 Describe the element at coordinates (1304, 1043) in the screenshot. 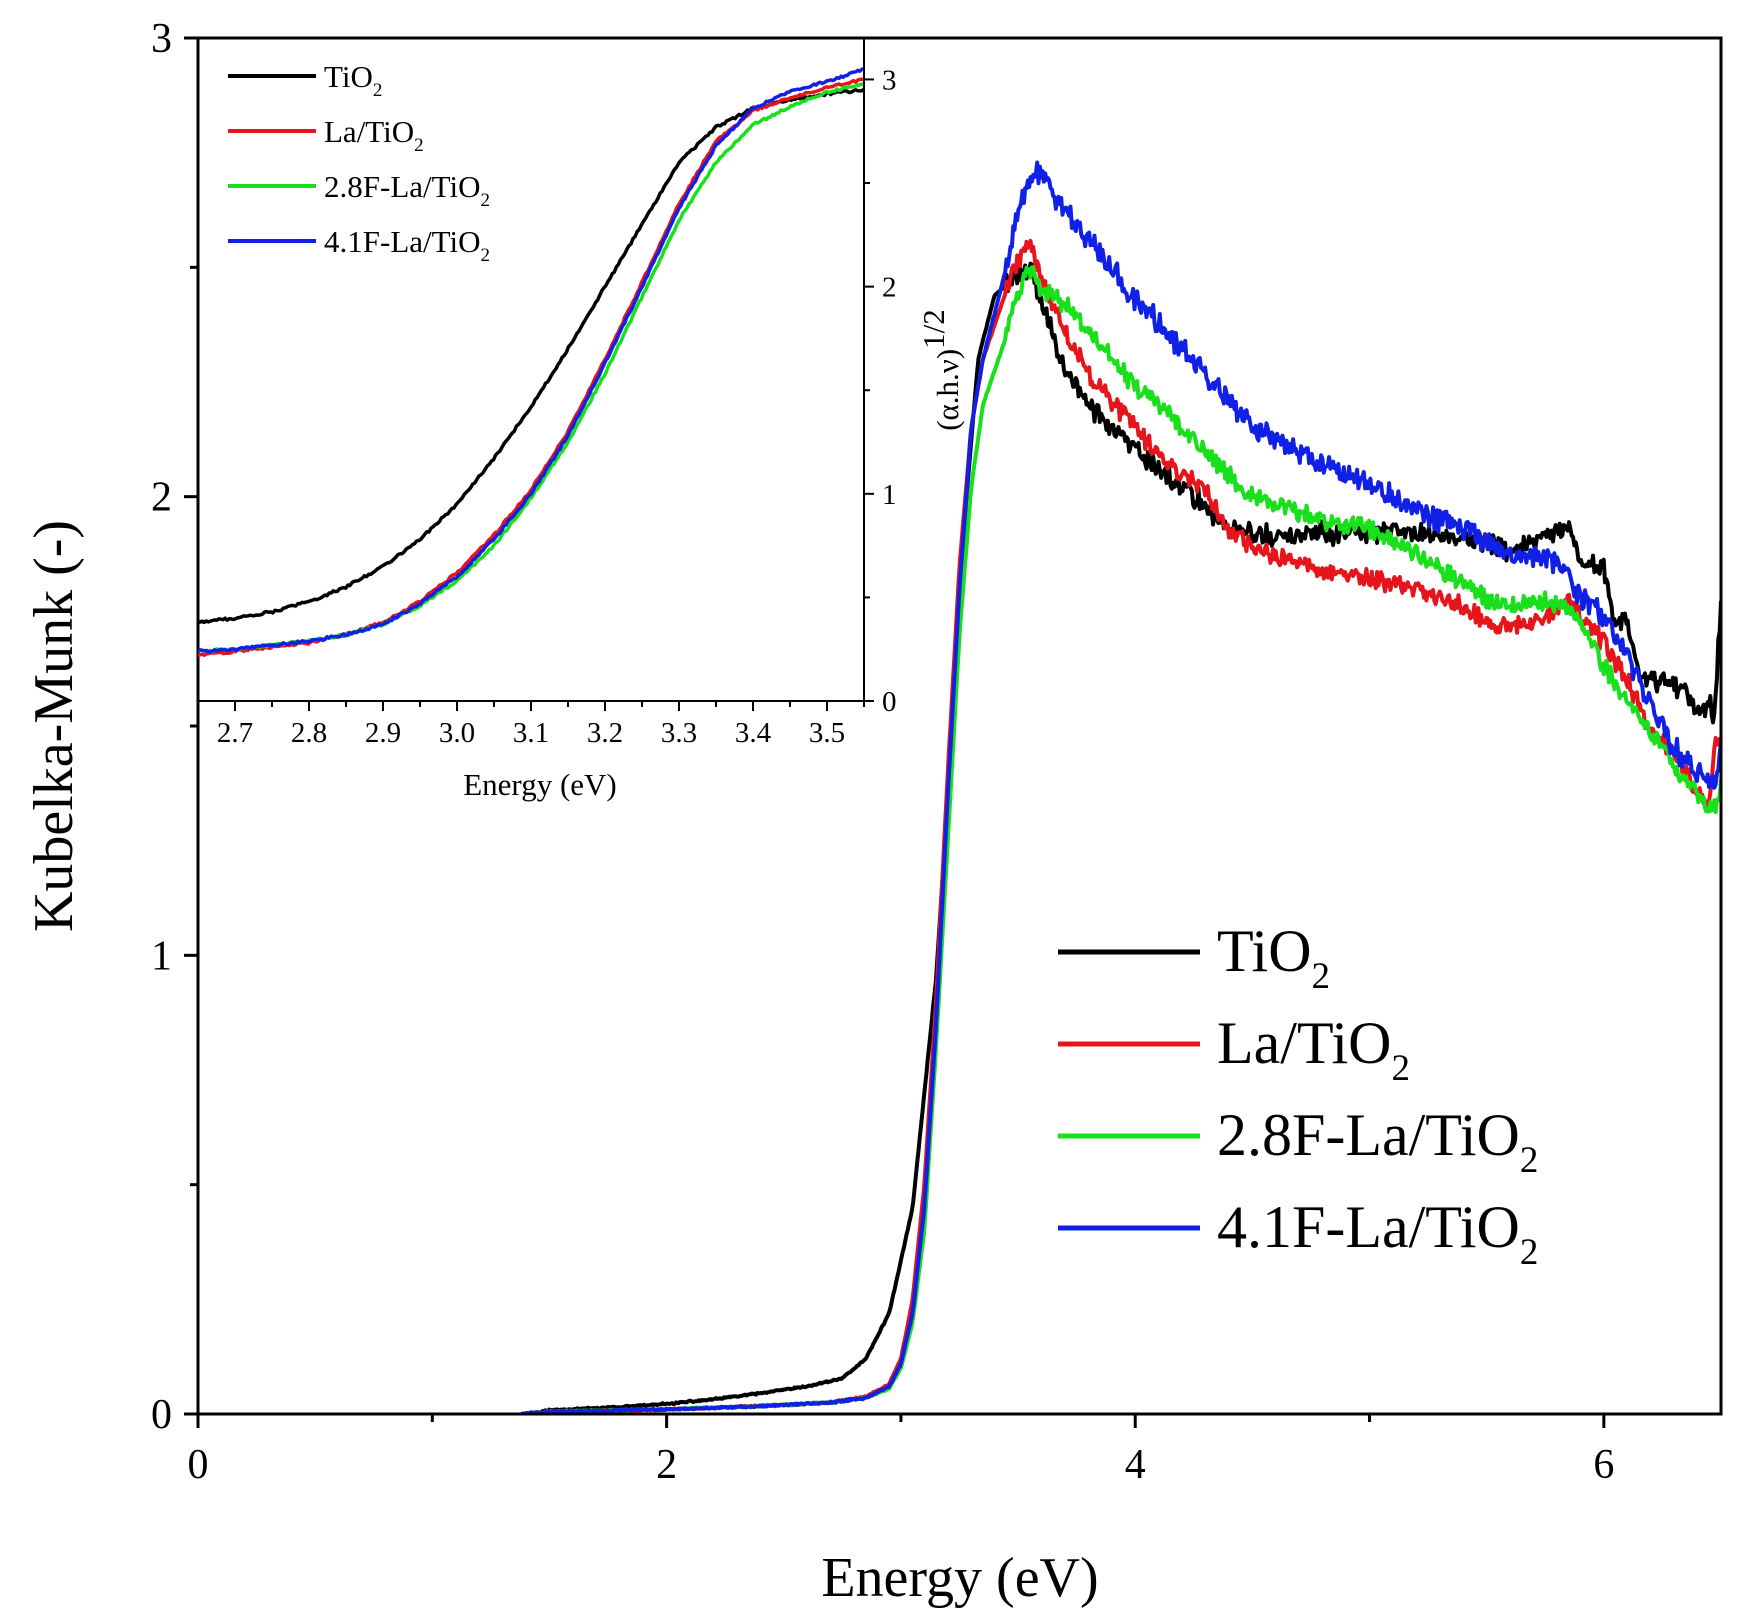

I see `main-legend-label-la-tio2-base: La/TiO` at that location.